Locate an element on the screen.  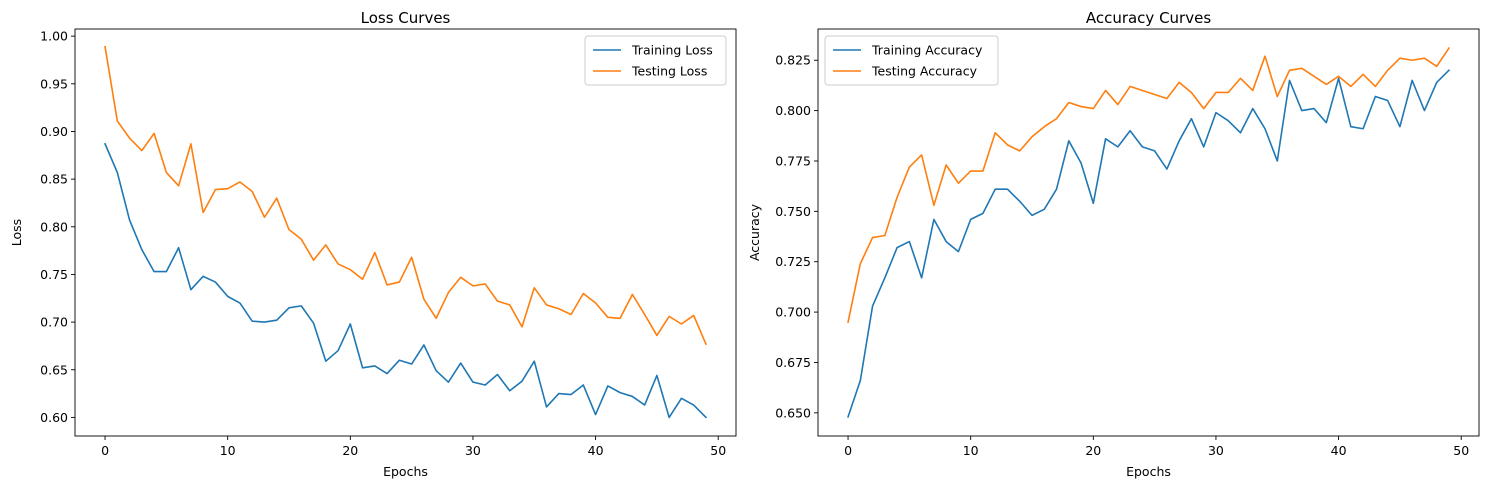
accuracy-x-axis-label: Epochs is located at coordinates (1148, 471).